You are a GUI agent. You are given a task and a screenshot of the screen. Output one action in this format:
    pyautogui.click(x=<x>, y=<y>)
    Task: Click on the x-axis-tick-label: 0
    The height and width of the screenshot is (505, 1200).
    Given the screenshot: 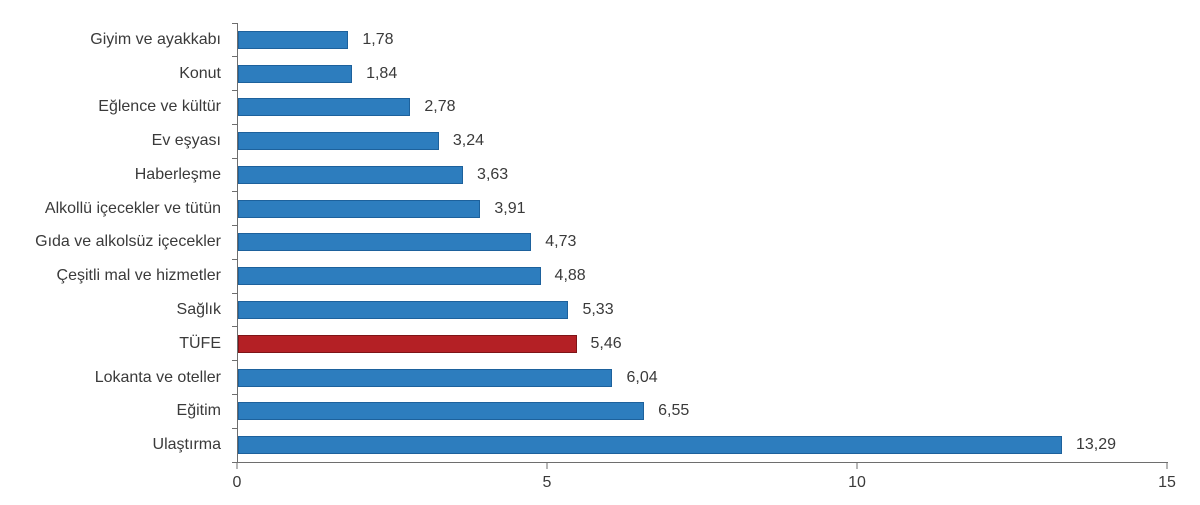 What is the action you would take?
    pyautogui.click(x=237, y=482)
    